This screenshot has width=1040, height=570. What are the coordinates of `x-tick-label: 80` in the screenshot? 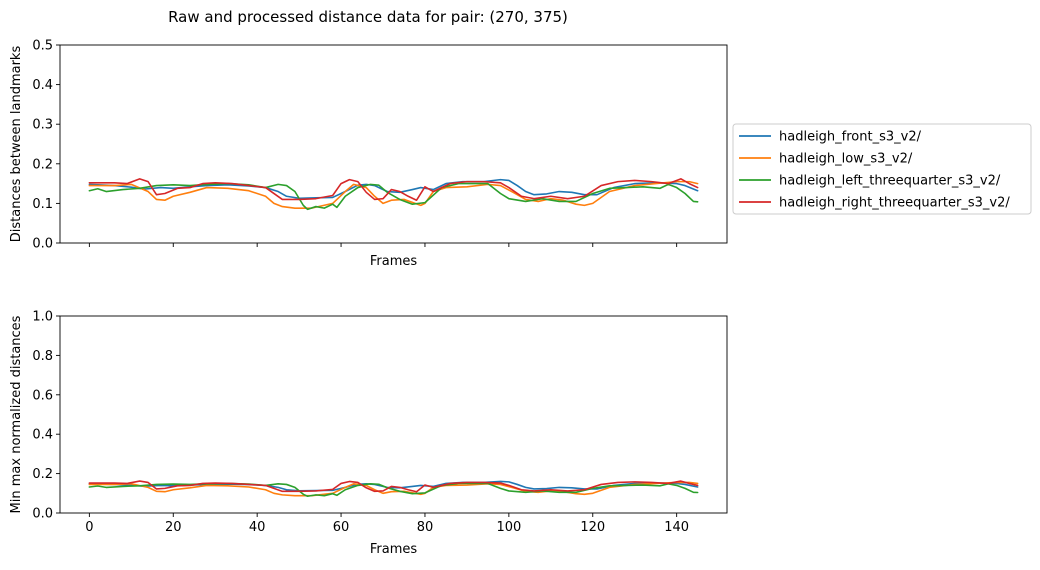 It's located at (425, 527).